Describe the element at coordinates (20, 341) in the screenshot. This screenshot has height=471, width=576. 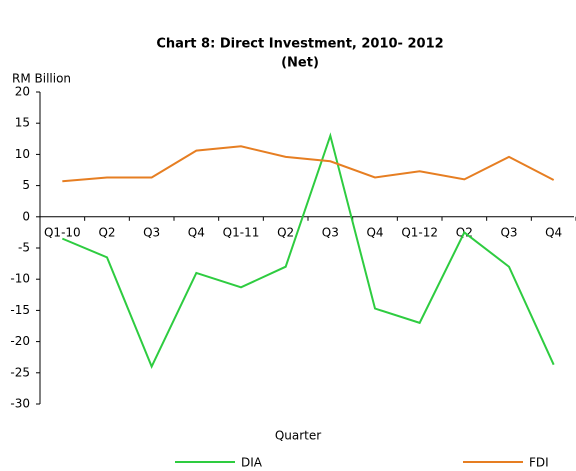
I see `y-tick-label: -20` at that location.